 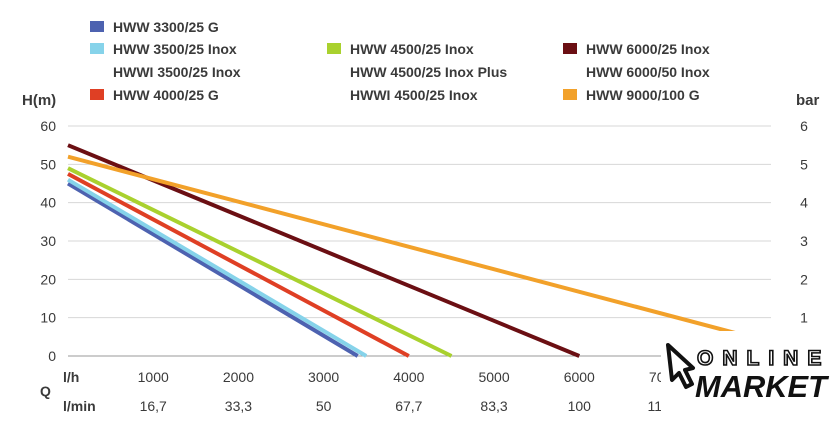 What do you see at coordinates (493, 377) in the screenshot?
I see `x-tick-label: 5000` at bounding box center [493, 377].